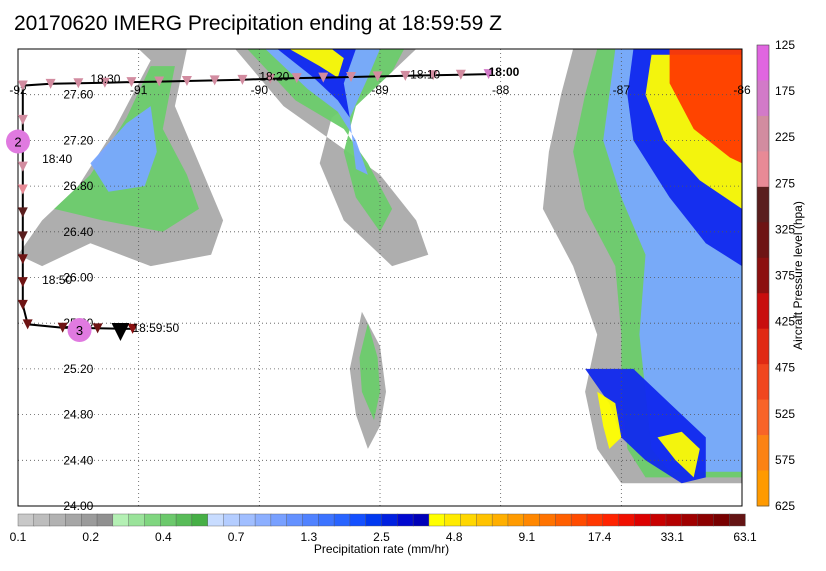 The height and width of the screenshot is (571, 826). I want to click on waypoint-label: 3, so click(79, 330).